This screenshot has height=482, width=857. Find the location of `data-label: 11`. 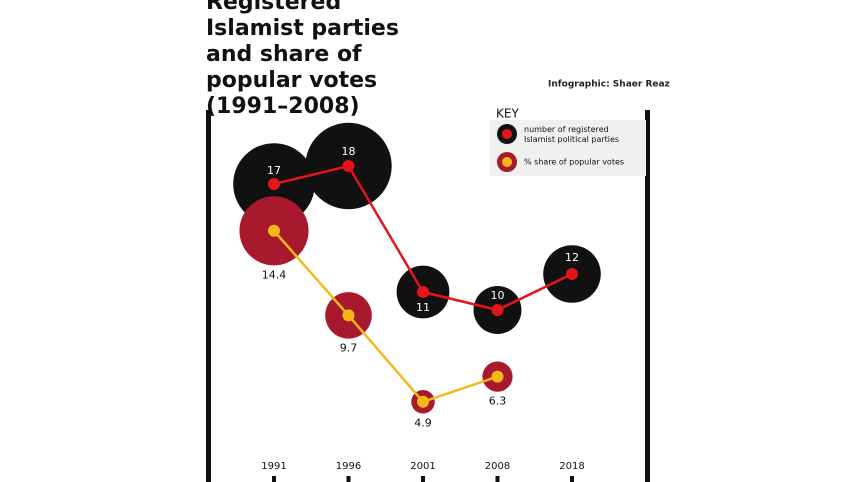

data-label: 11 is located at coordinates (423, 307).